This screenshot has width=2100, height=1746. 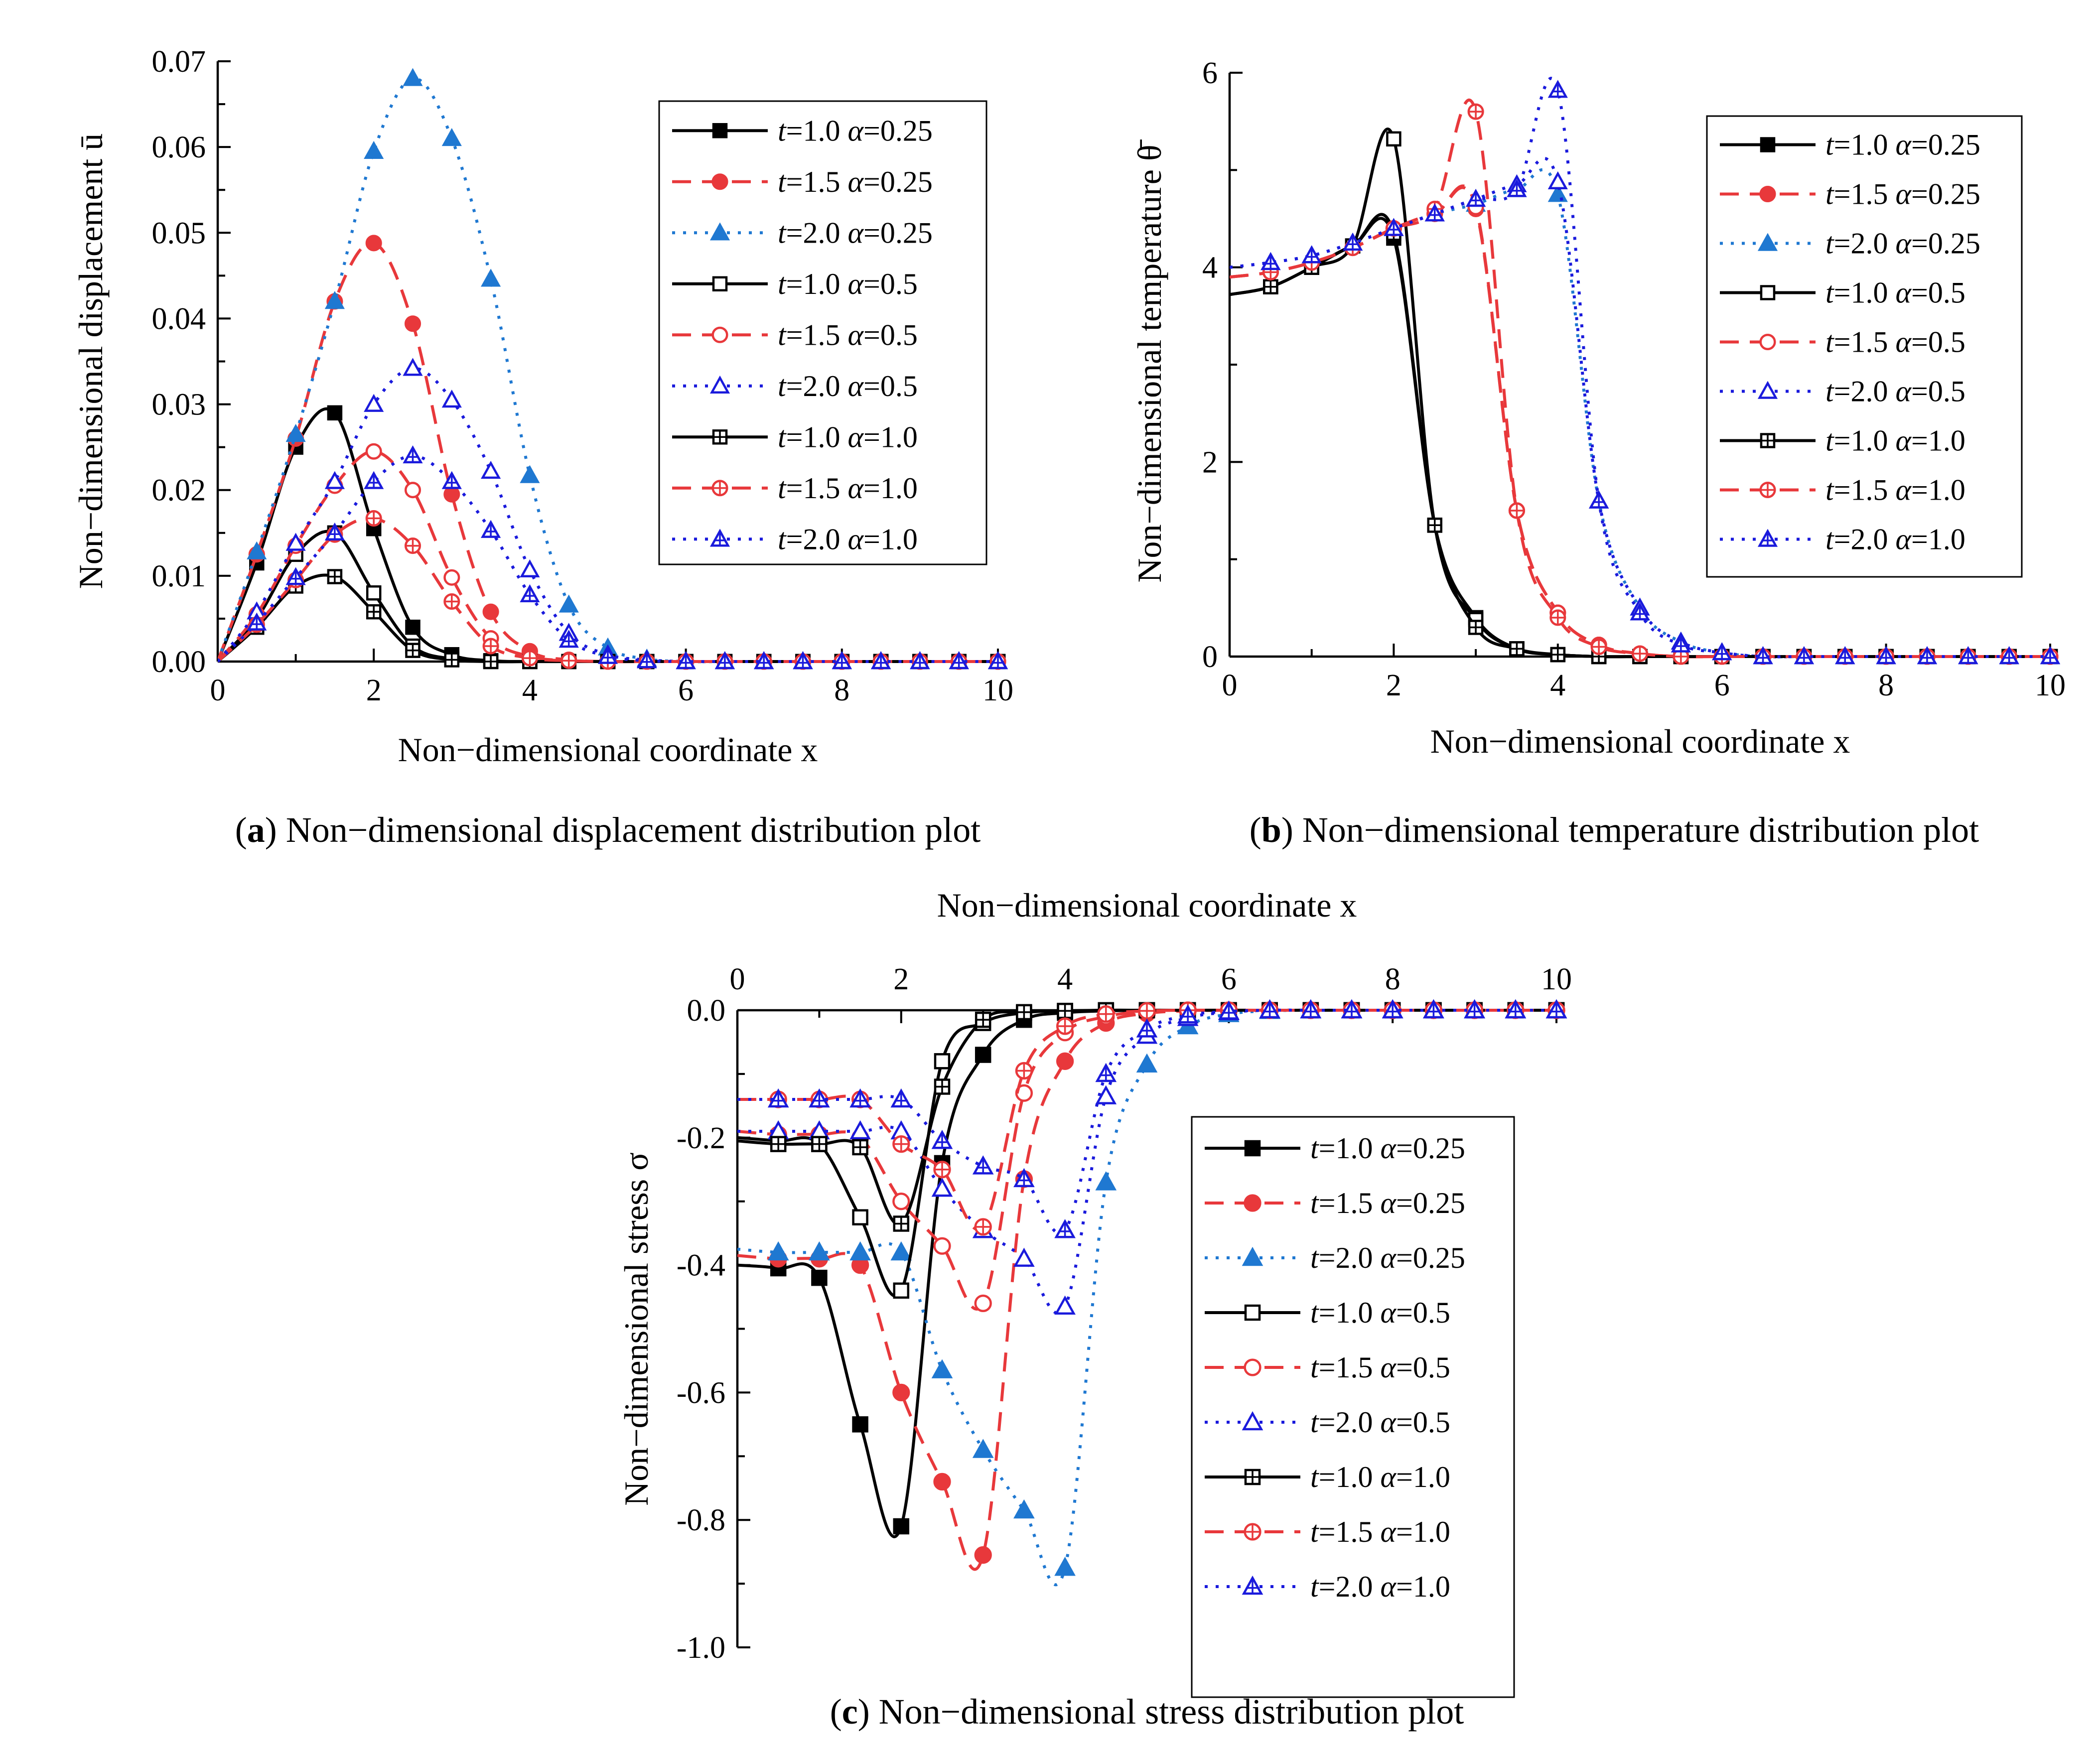 I want to click on y-tick-label: 4, so click(x=1210, y=268).